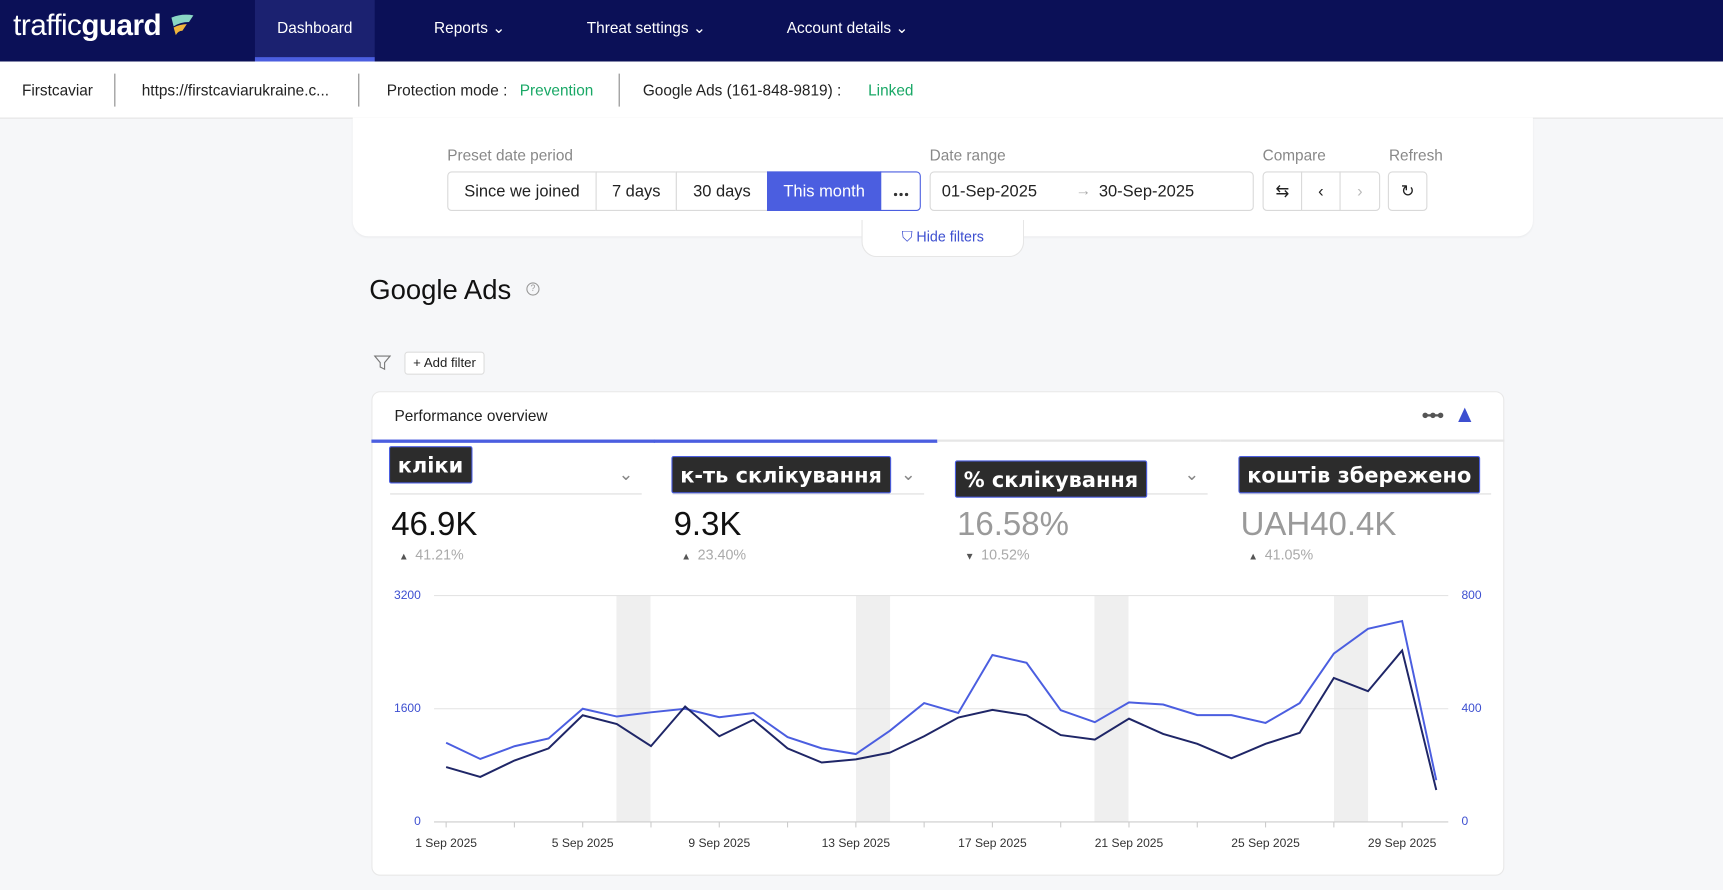  What do you see at coordinates (1415, 155) in the screenshot?
I see `refresh-label: Refresh` at bounding box center [1415, 155].